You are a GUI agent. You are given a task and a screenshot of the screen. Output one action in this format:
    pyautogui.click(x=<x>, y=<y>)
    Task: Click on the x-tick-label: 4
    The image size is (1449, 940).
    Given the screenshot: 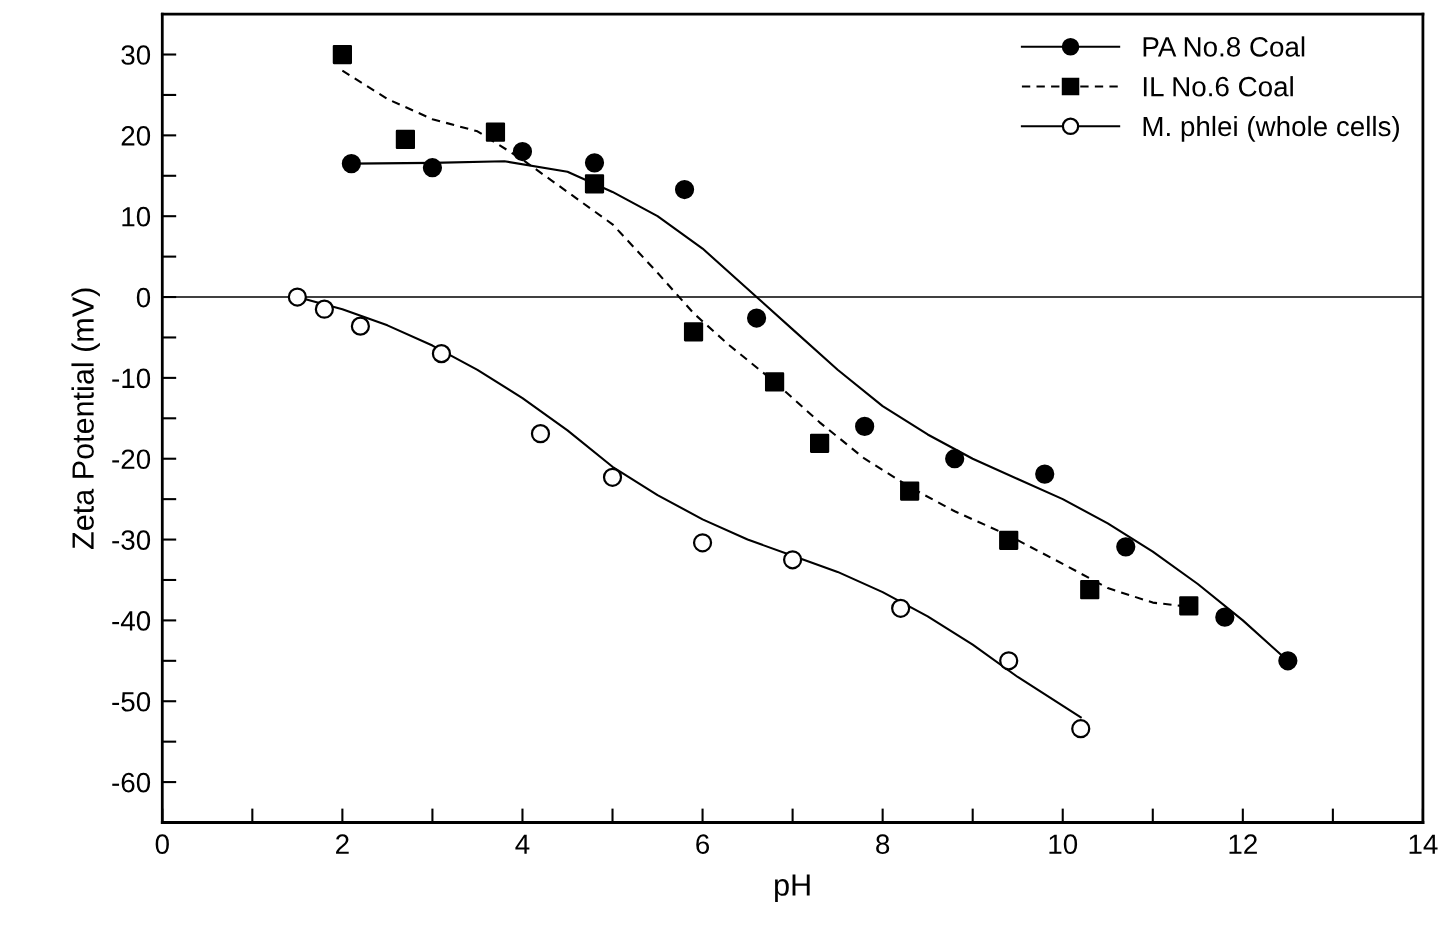 What is the action you would take?
    pyautogui.click(x=522, y=844)
    